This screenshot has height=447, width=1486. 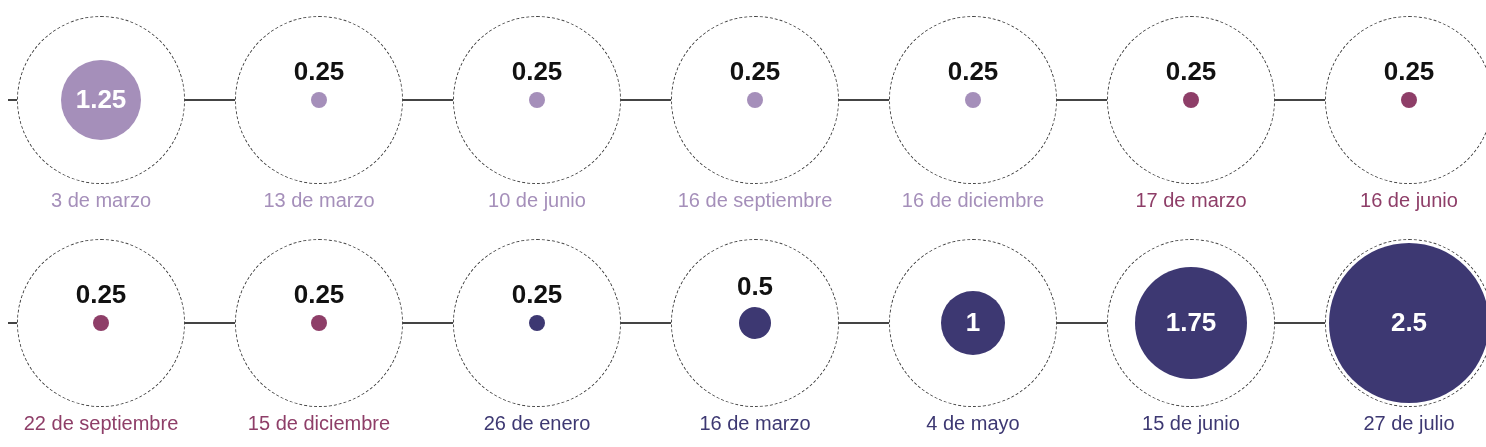 I want to click on category-label: 16 de marzo, so click(x=755, y=423).